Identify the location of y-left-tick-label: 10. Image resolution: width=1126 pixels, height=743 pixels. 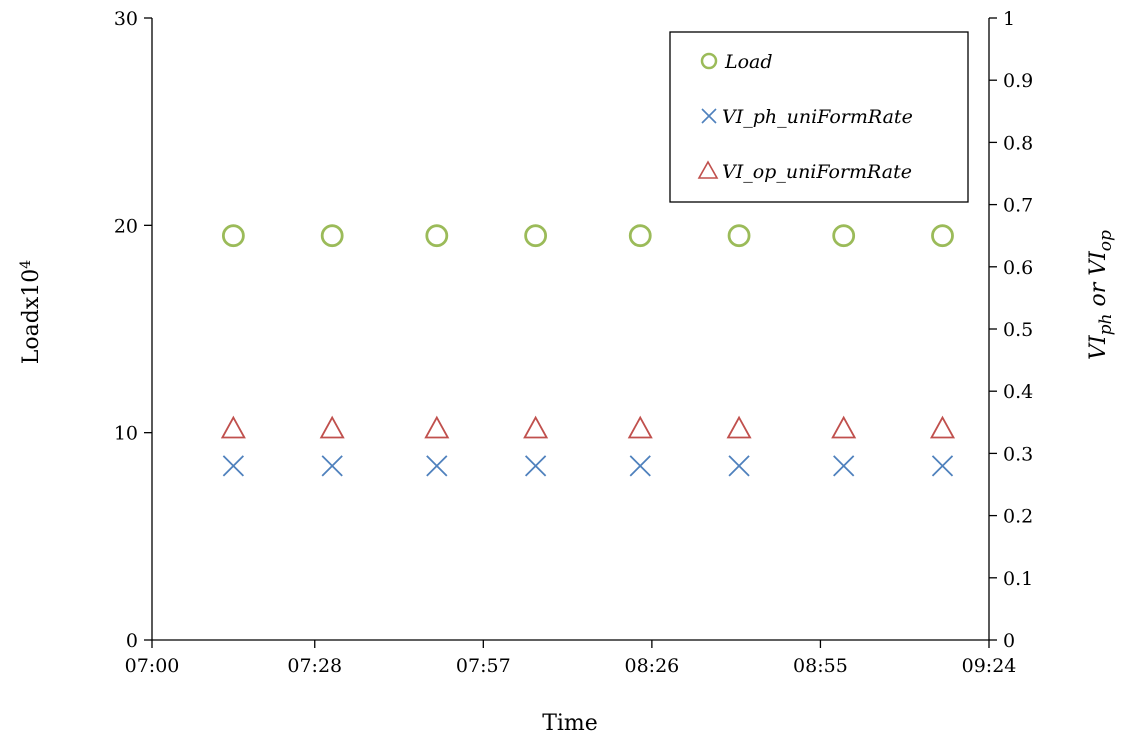
(126, 434).